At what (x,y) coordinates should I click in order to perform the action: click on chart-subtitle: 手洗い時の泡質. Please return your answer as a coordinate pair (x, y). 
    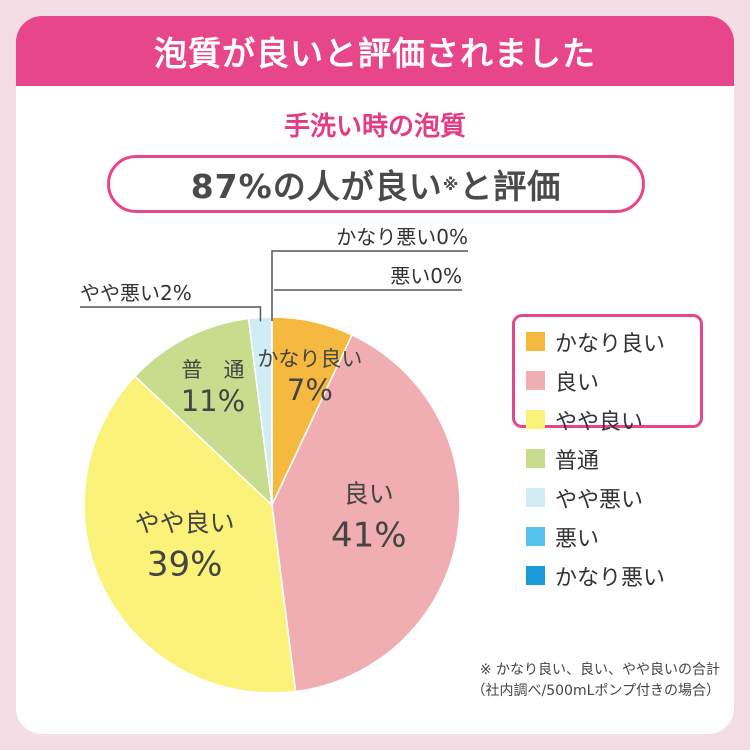
    Looking at the image, I should click on (374, 127).